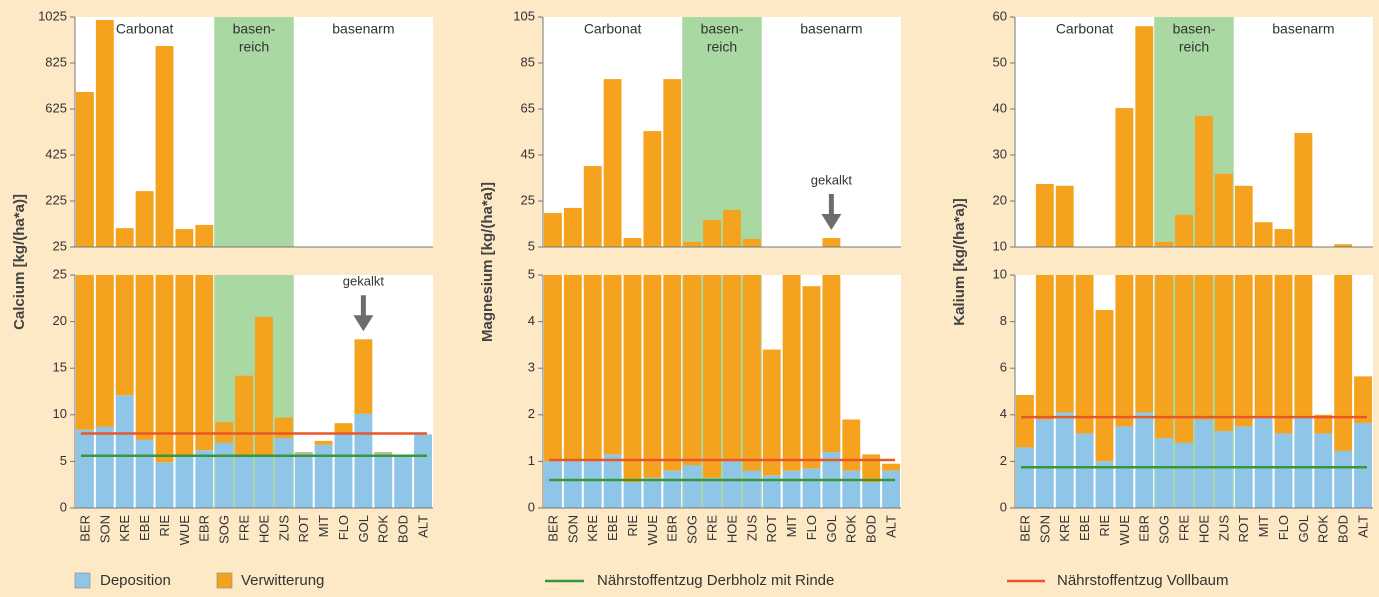 The image size is (1379, 597). What do you see at coordinates (254, 132) in the screenshot?
I see `shaded-region` at bounding box center [254, 132].